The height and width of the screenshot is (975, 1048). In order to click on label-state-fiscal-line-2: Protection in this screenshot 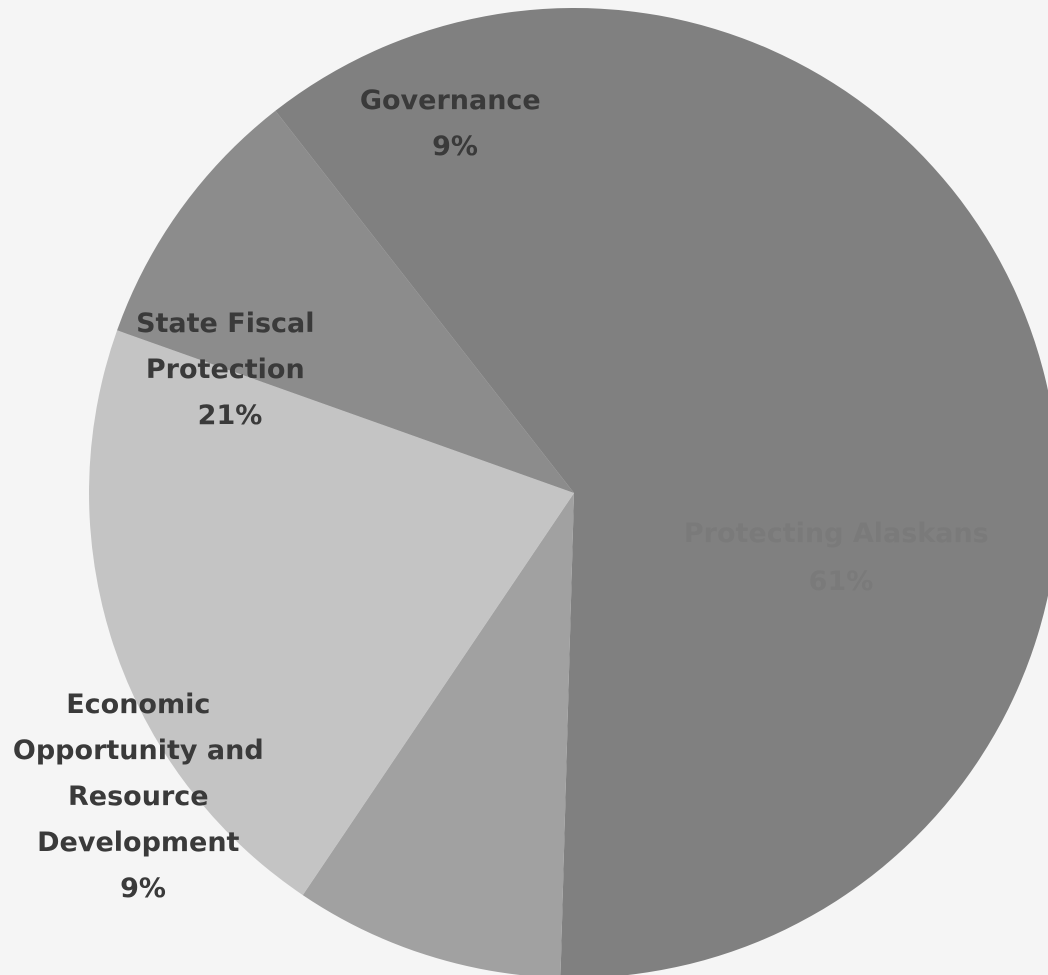, I will do `click(225, 369)`.